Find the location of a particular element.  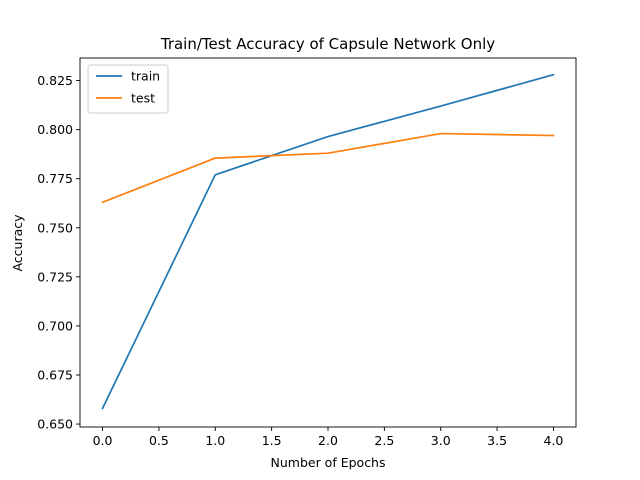

y-tick-label: 0.800 is located at coordinates (55, 129).